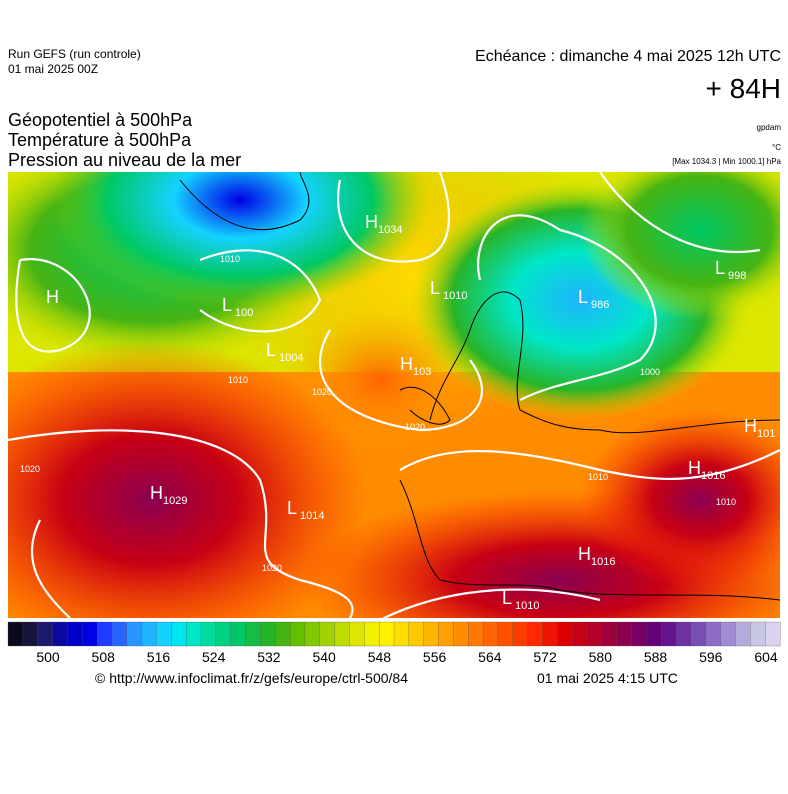  I want to click on colorbar-tick-label: 604, so click(766, 657).